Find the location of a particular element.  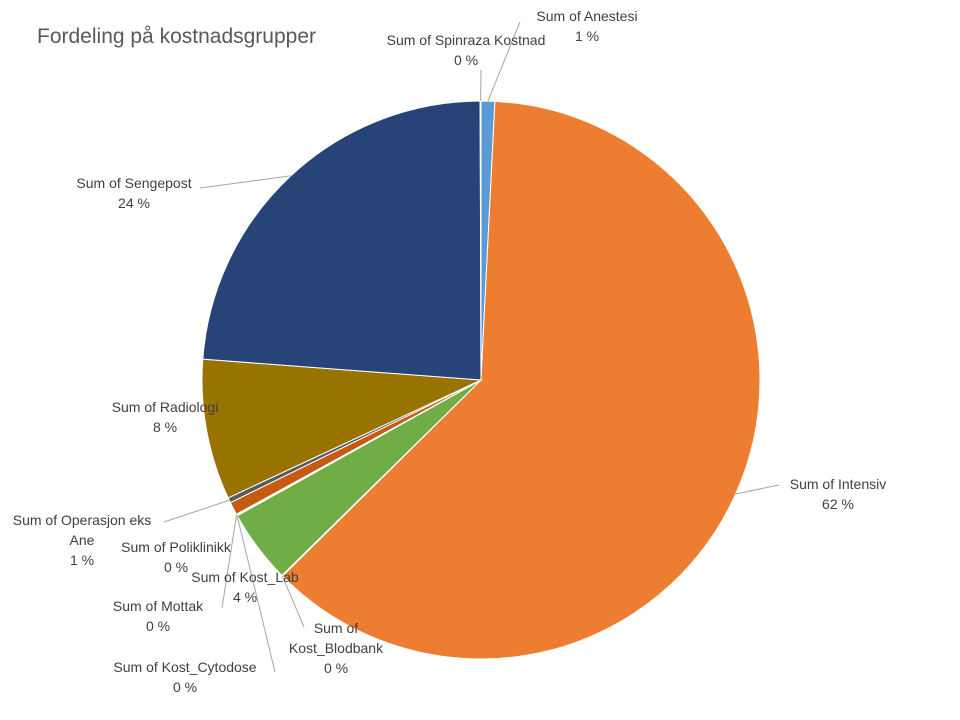

data-label-sengepost: Sum of Sengepost 24 % is located at coordinates (133, 193).